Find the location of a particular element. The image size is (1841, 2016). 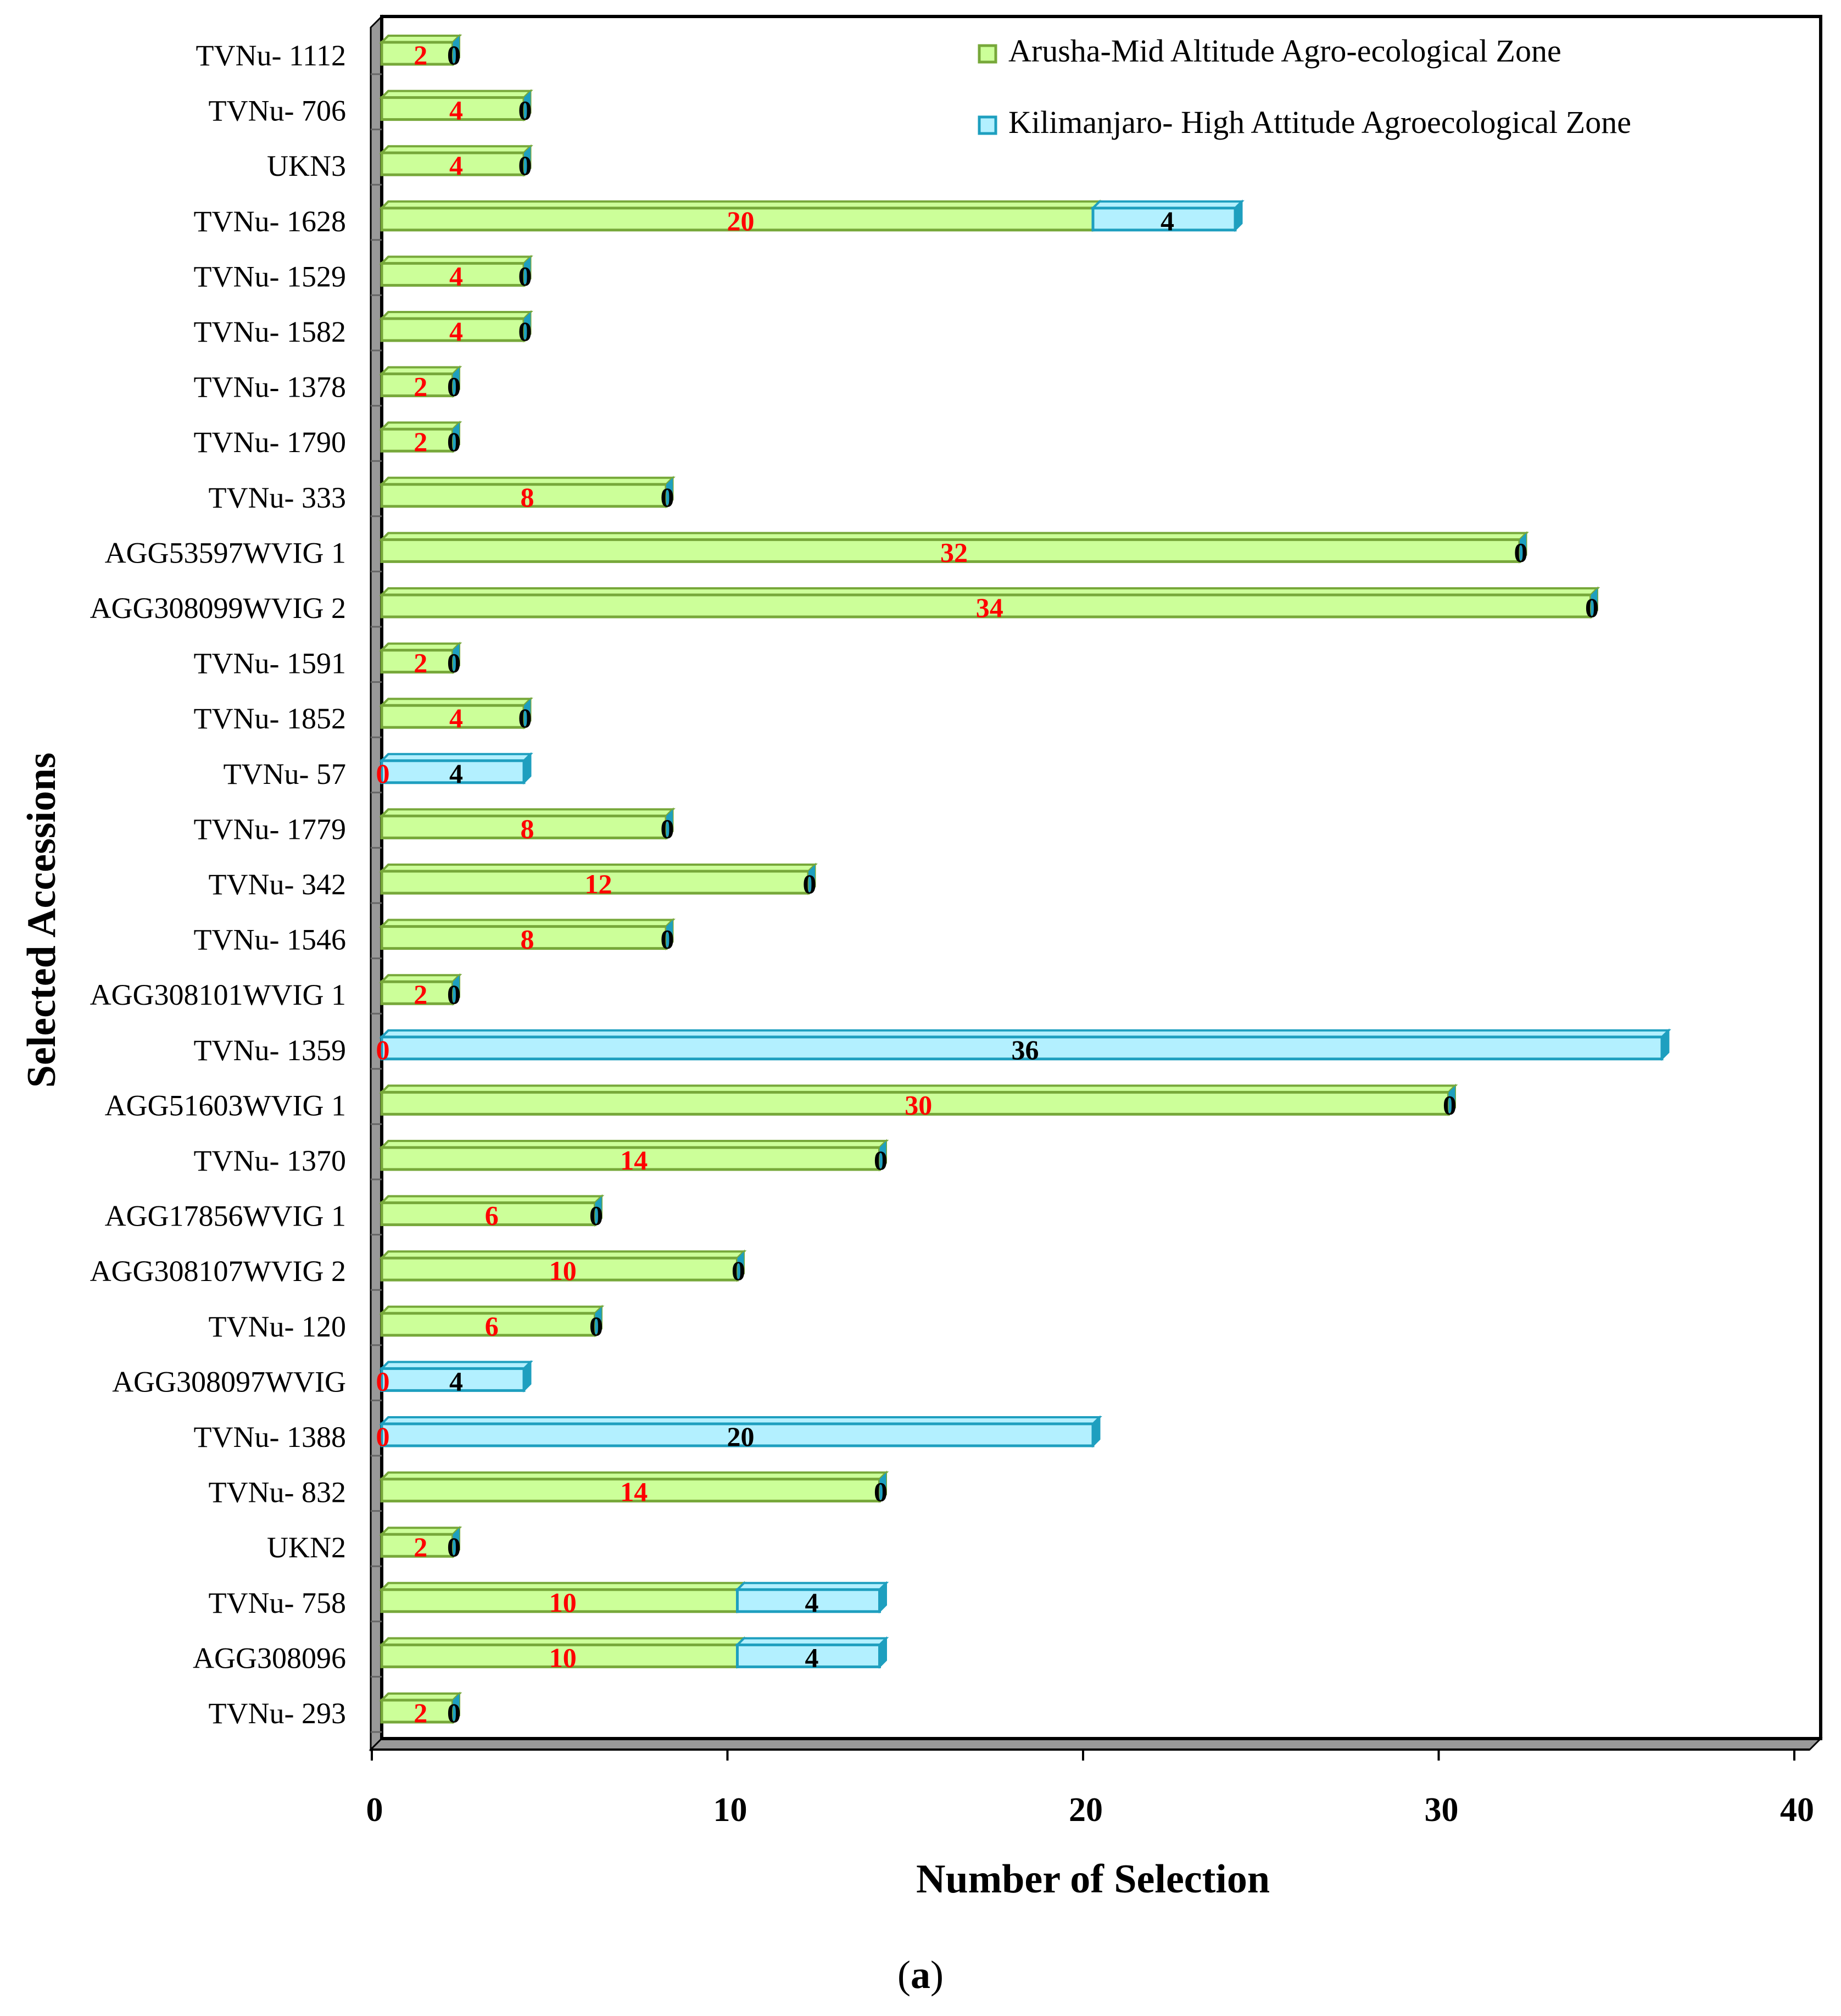

data-label-kilimanjaro: 20 is located at coordinates (741, 1436).